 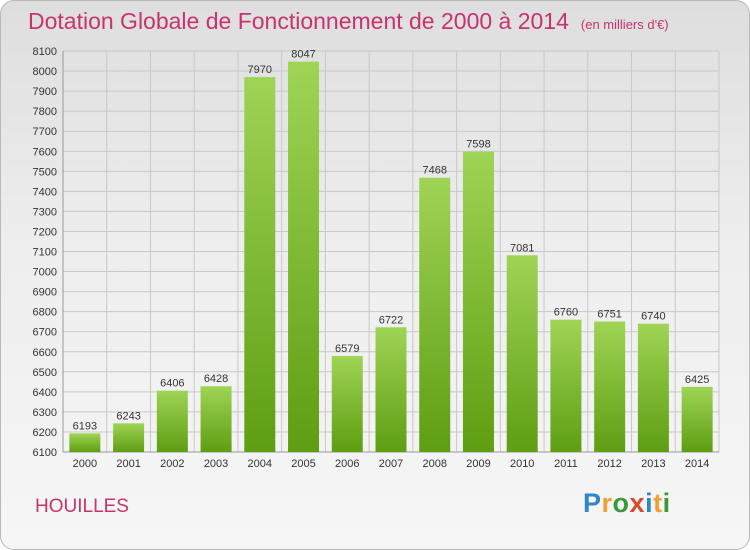 I want to click on data-label: 7468, so click(x=434, y=171).